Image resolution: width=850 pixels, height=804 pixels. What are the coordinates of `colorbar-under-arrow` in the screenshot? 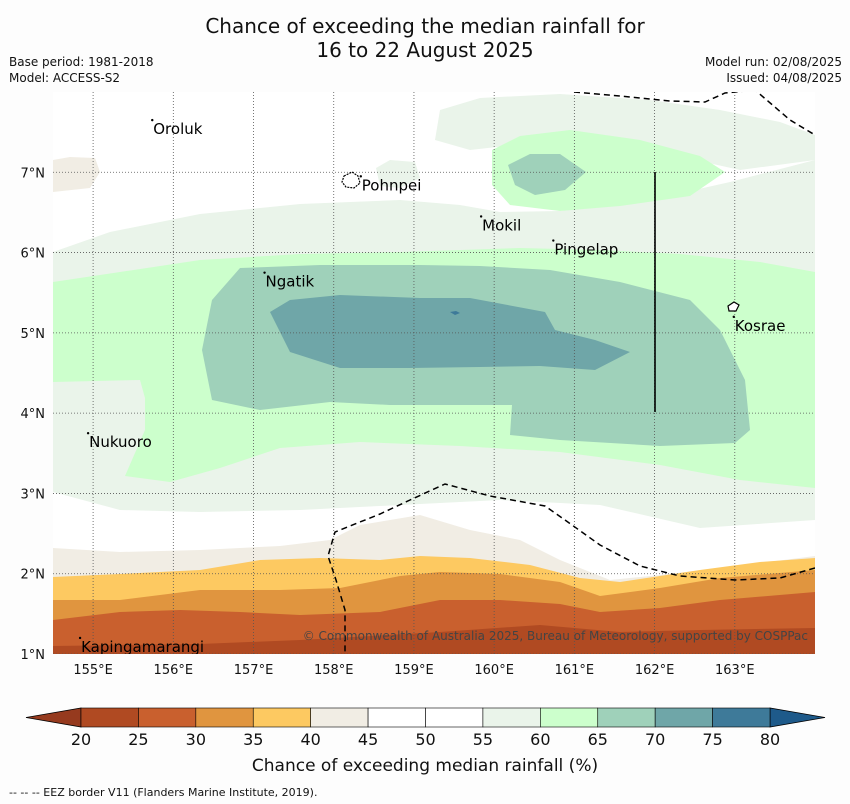 It's located at (53, 717).